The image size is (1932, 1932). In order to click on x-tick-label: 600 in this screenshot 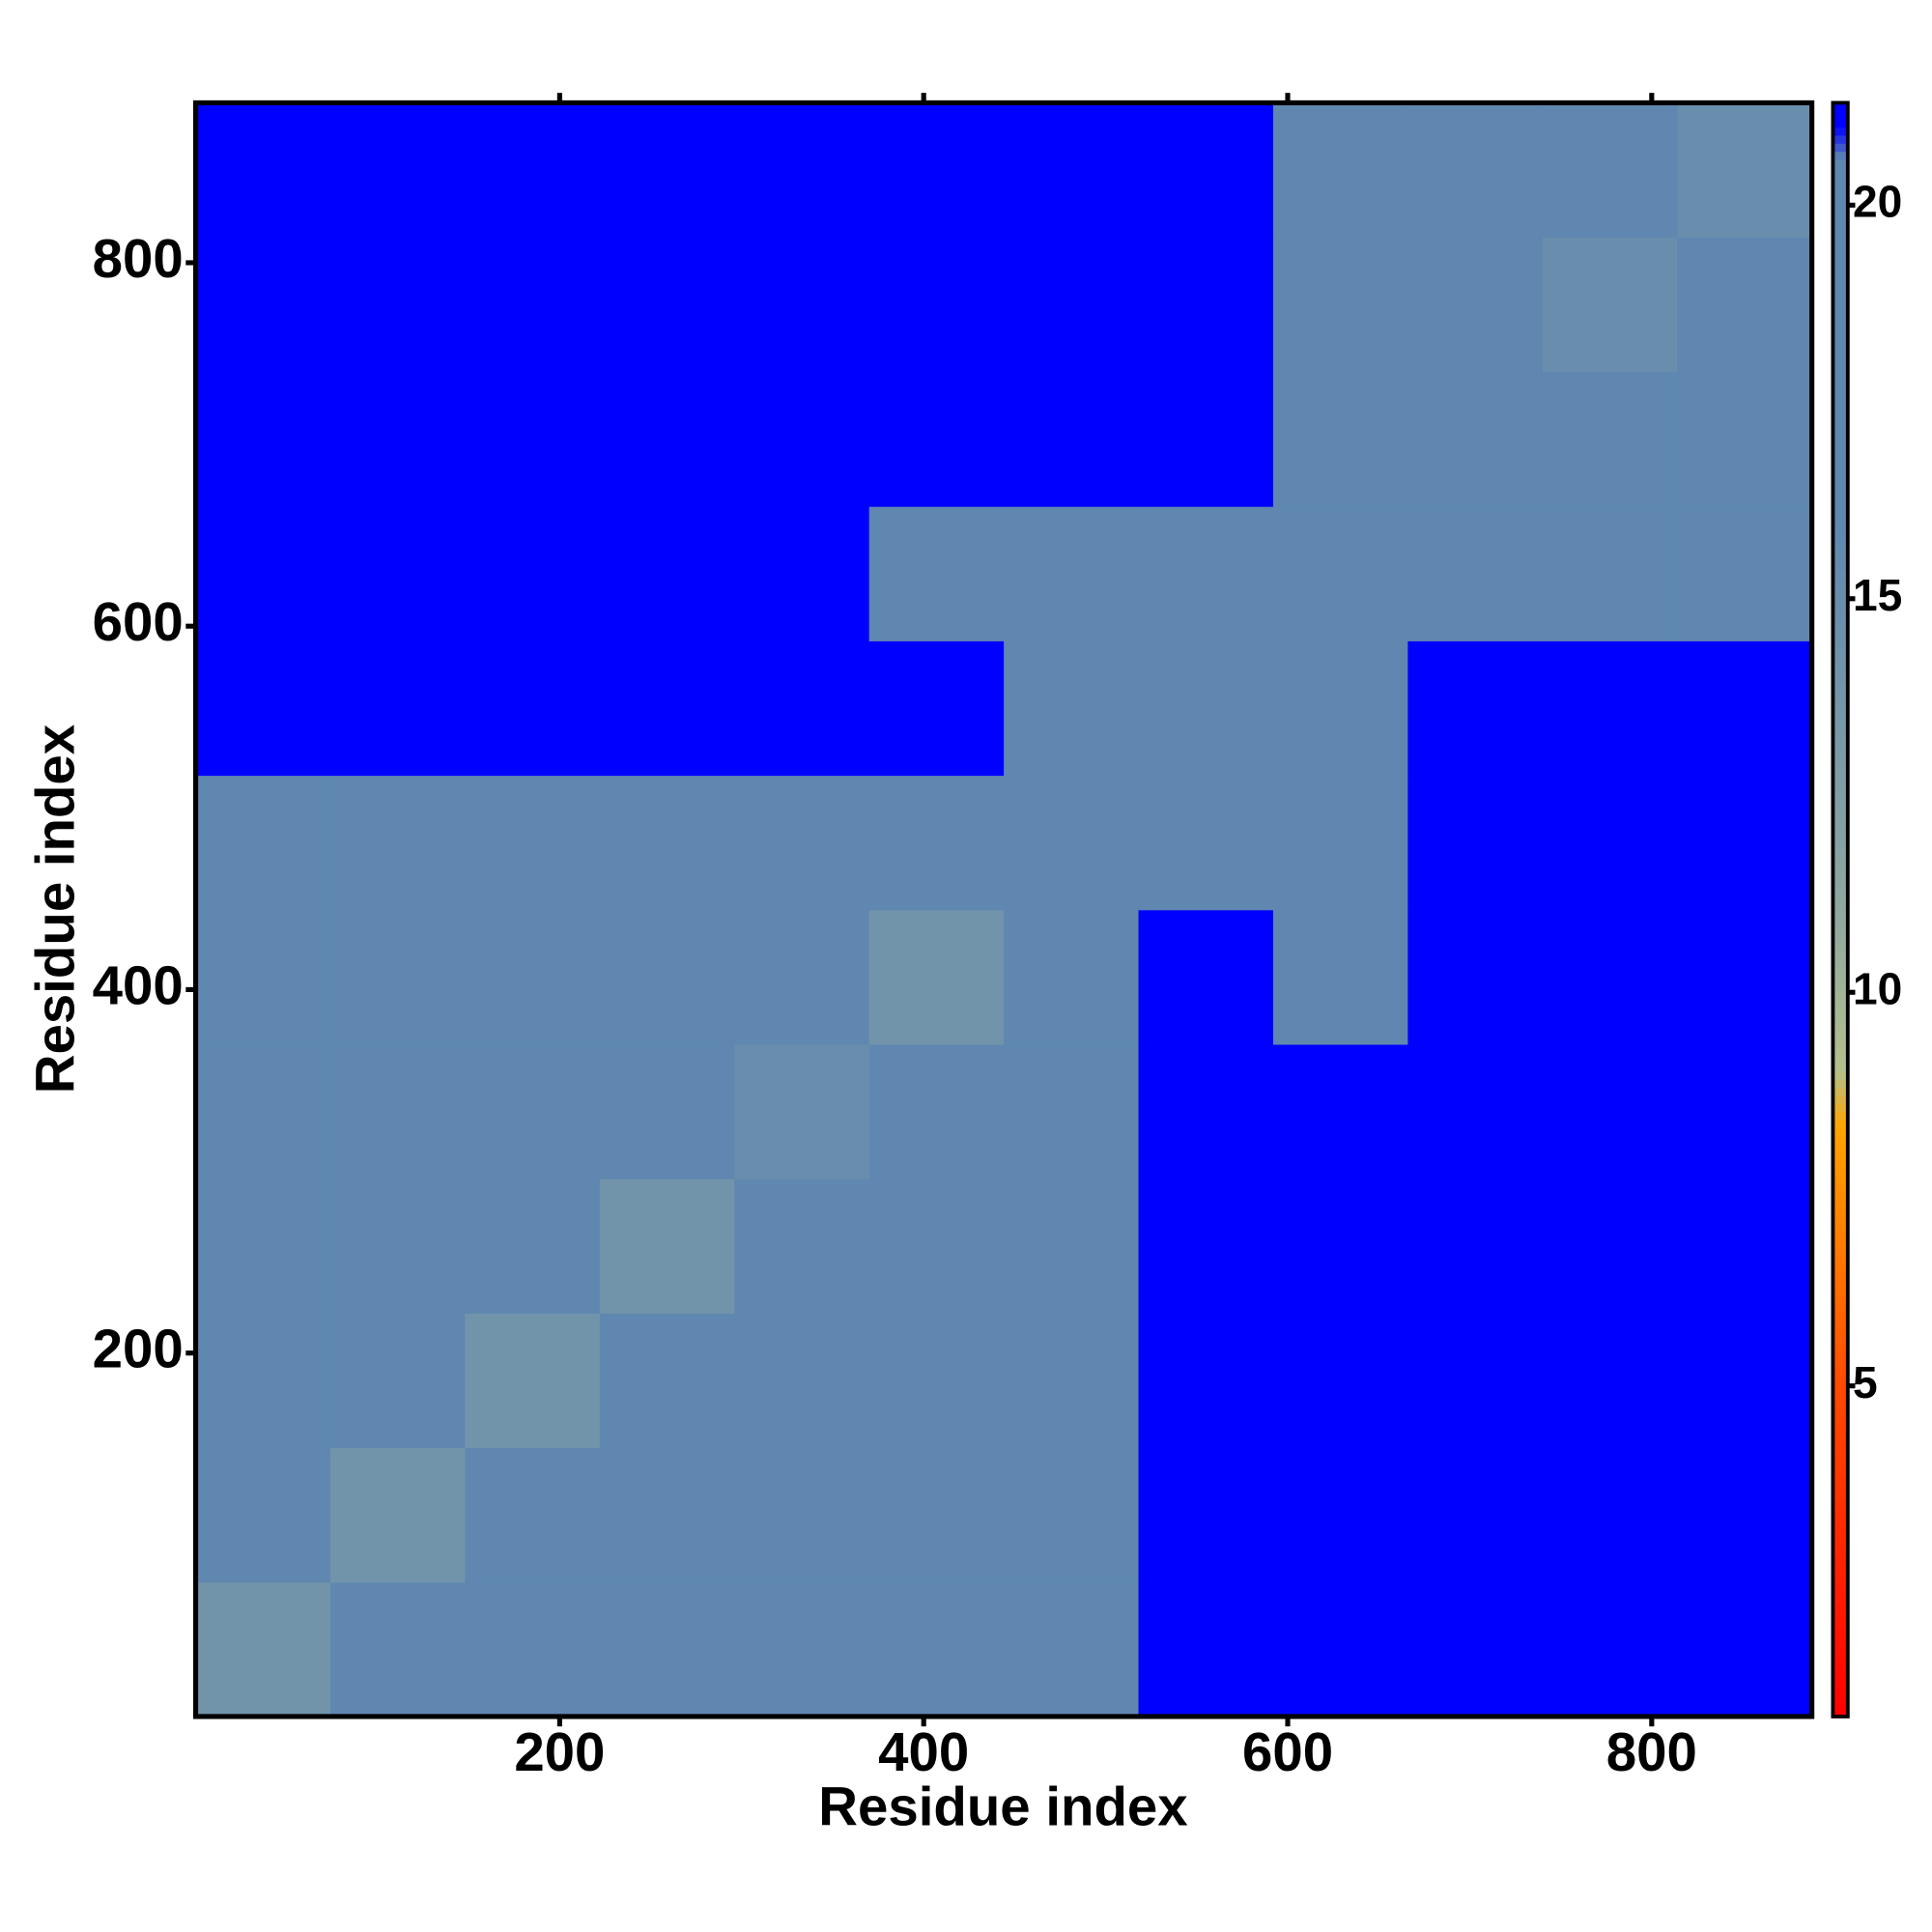, I will do `click(1287, 1751)`.